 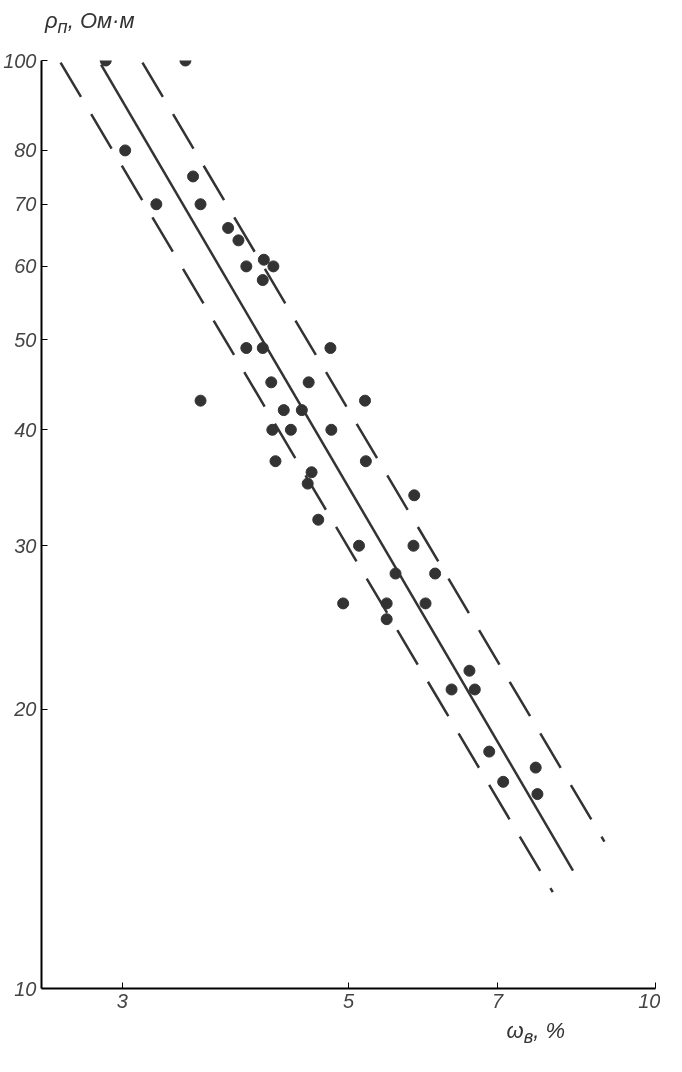 What do you see at coordinates (25, 266) in the screenshot?
I see `y-tick-label: 60` at bounding box center [25, 266].